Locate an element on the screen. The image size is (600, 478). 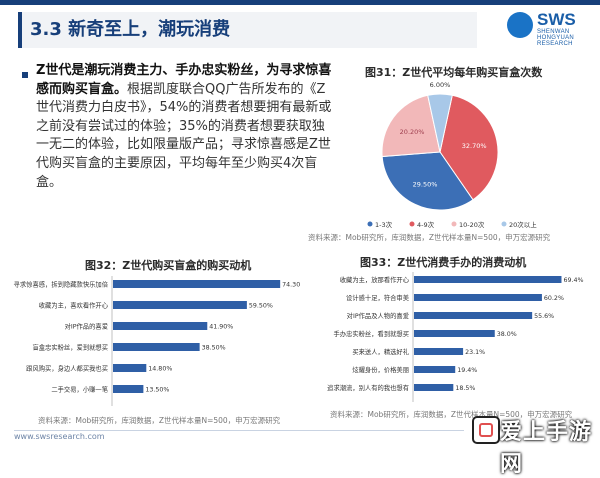
page-title: 3.3 新奇至上，潮玩消费 is located at coordinates (130, 29).